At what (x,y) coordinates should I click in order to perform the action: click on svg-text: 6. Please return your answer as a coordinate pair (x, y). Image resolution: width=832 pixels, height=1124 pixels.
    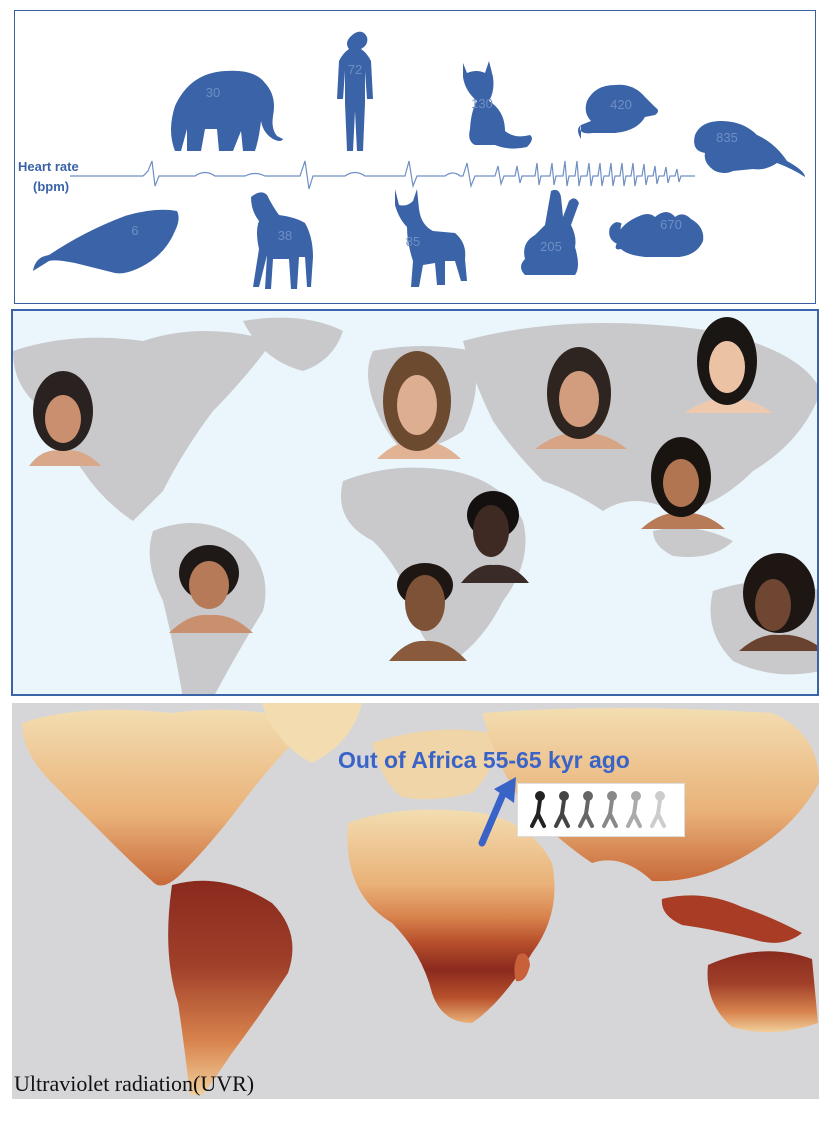
    Looking at the image, I should click on (134, 230).